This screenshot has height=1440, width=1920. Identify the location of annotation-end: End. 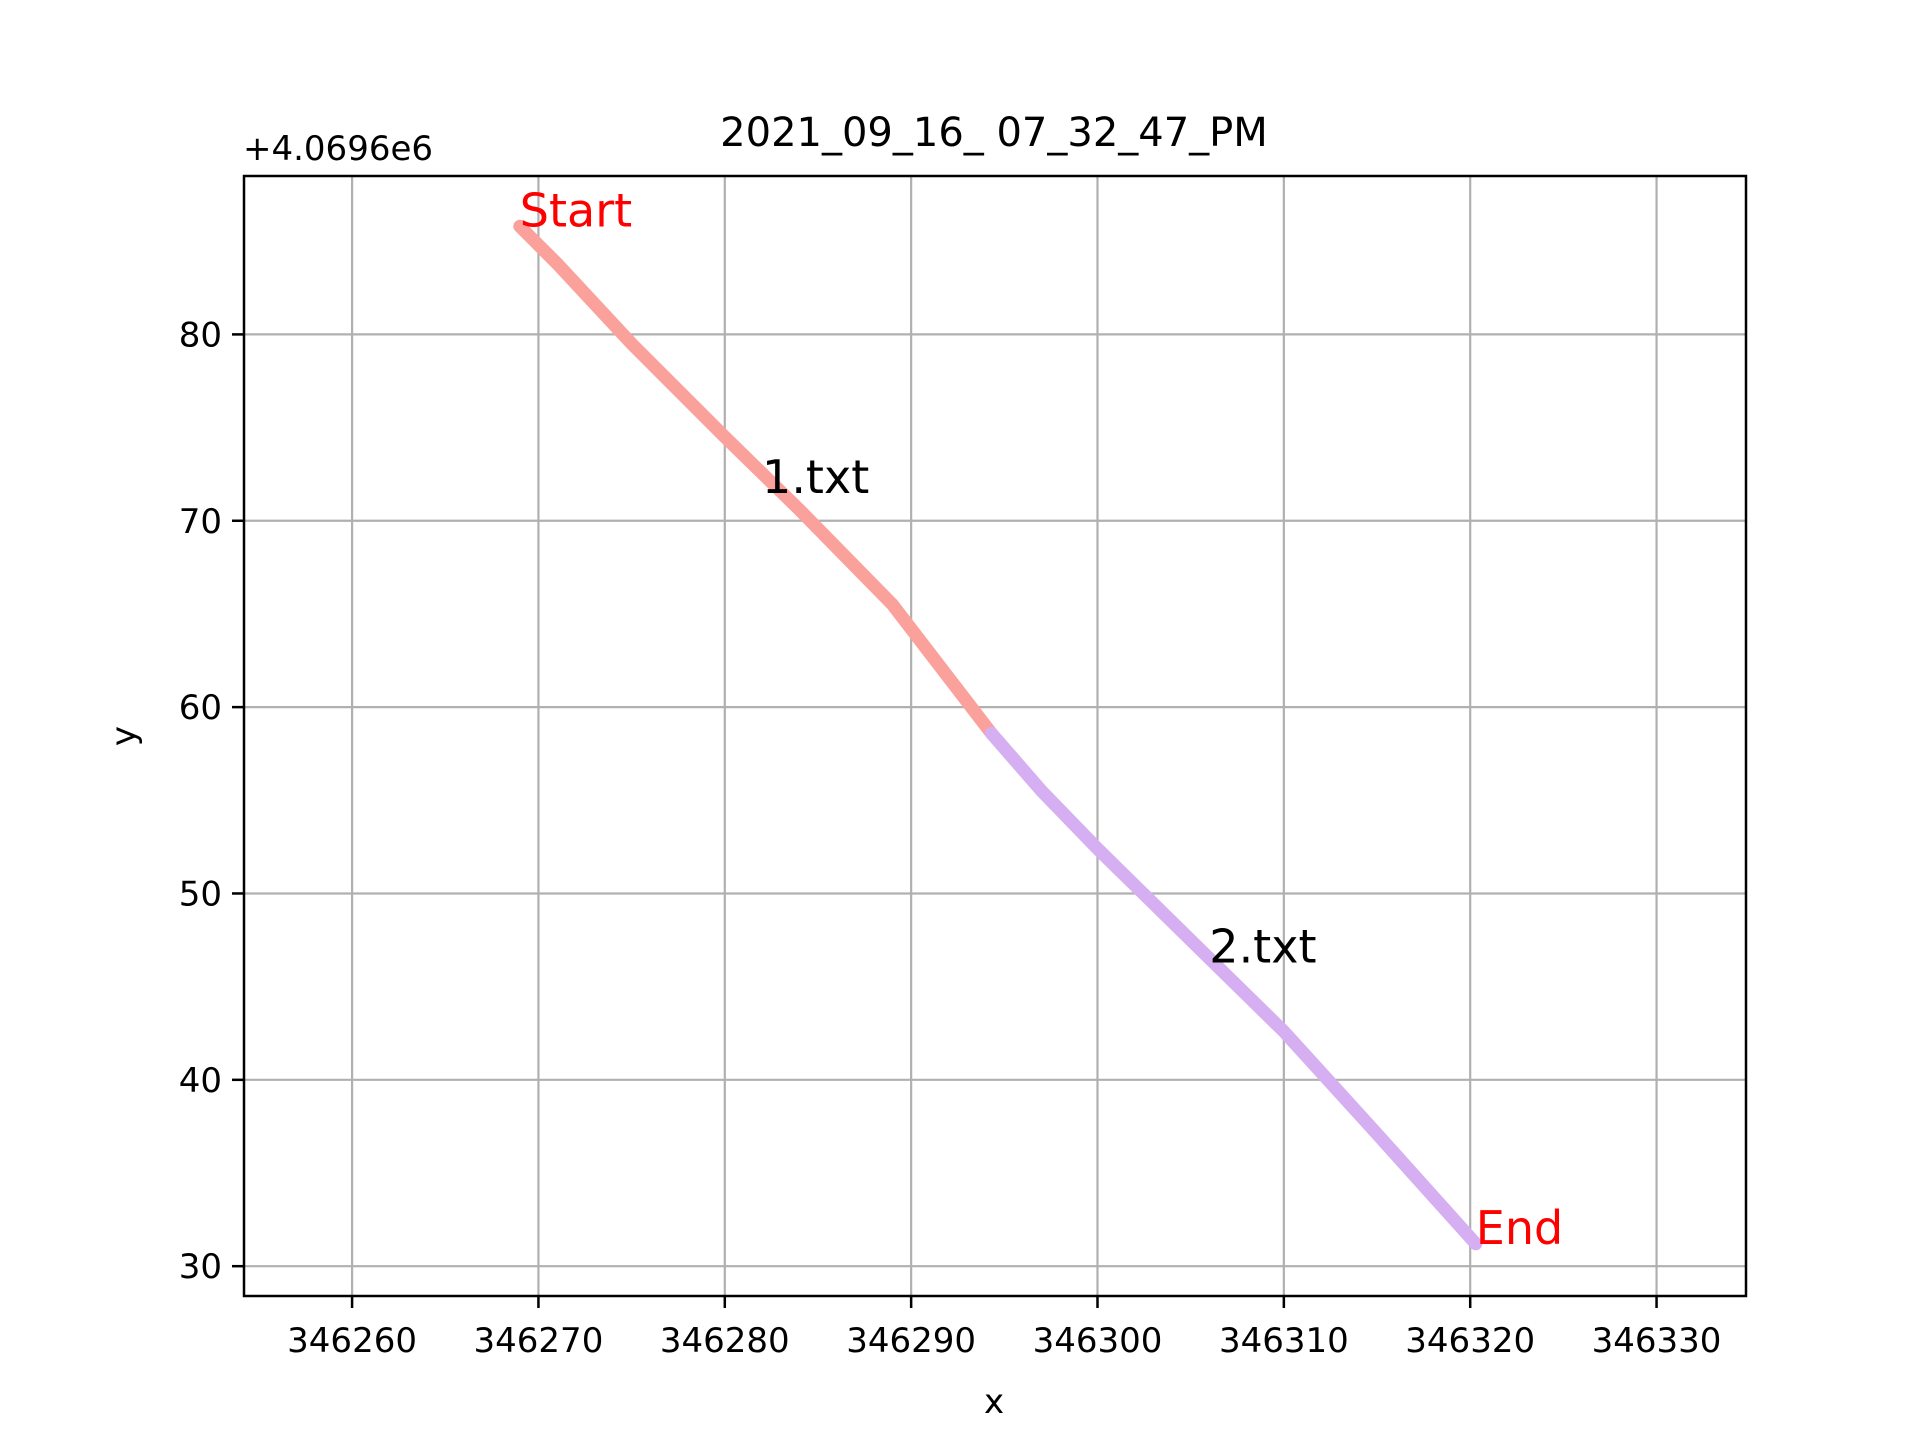
(1519, 1228).